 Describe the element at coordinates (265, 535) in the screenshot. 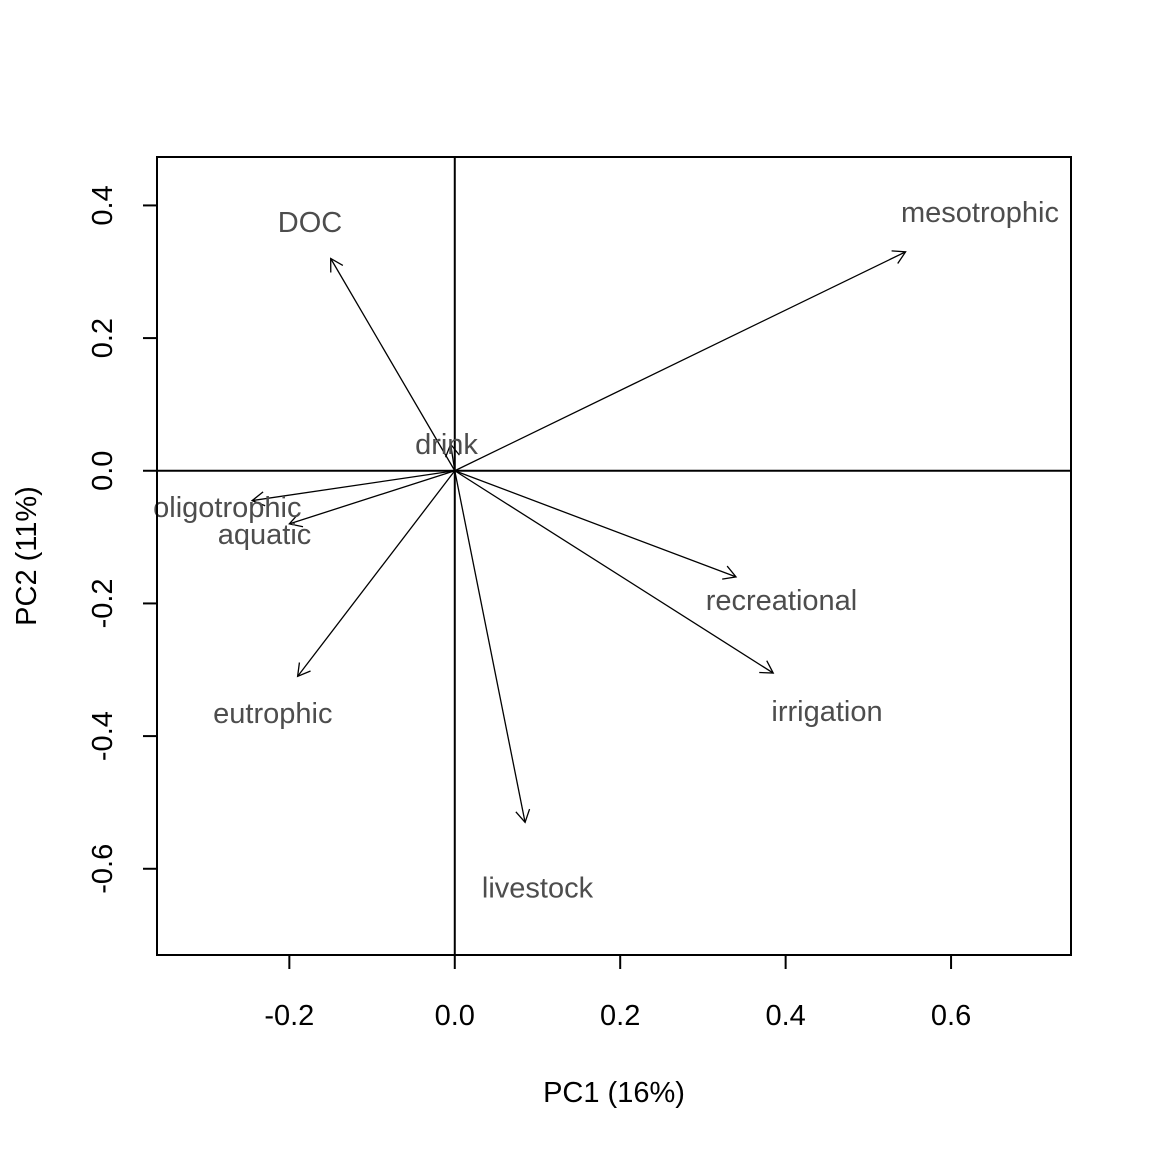

I see `arrow-label-aquatic: aquatic` at that location.